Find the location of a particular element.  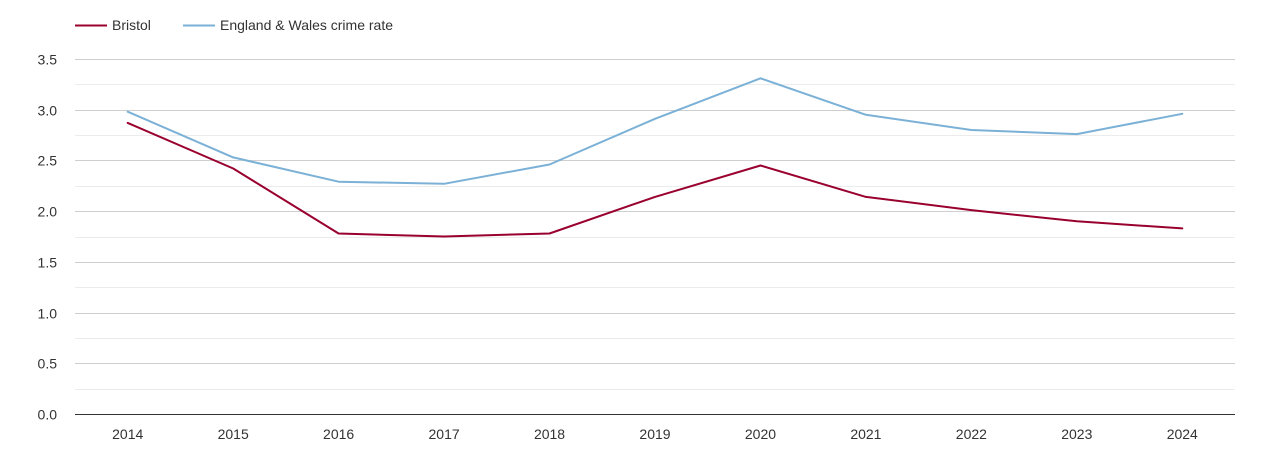

y-axis: 0.0 0.5 1.0 1.5 2.0 2.5 3.0 3.5 is located at coordinates (48, 237).